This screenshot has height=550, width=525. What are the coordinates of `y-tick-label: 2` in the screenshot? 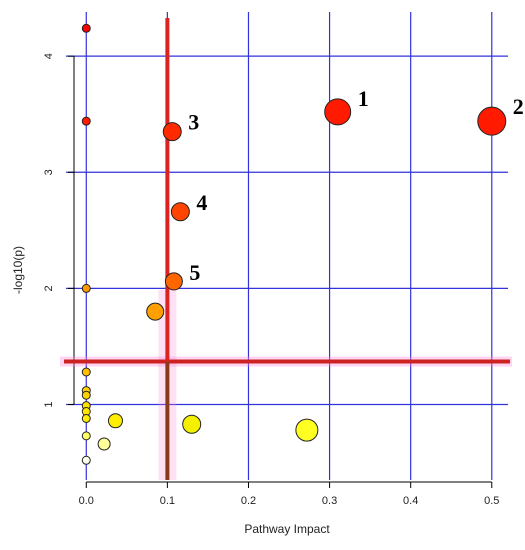 It's located at (49, 288).